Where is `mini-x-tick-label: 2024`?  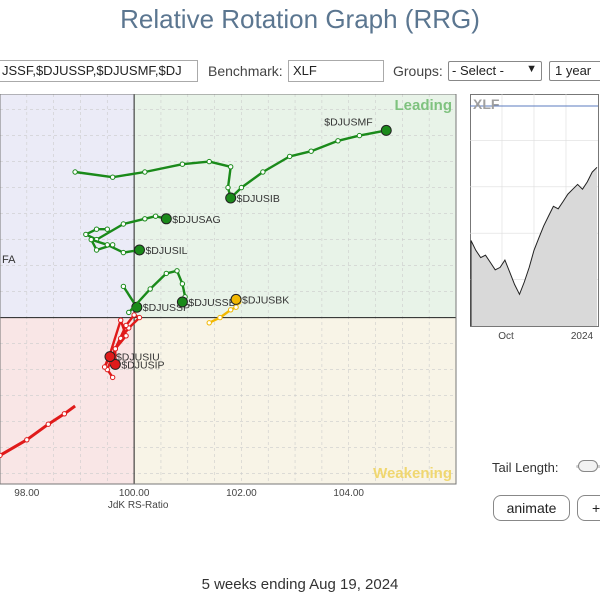 mini-x-tick-label: 2024 is located at coordinates (582, 336).